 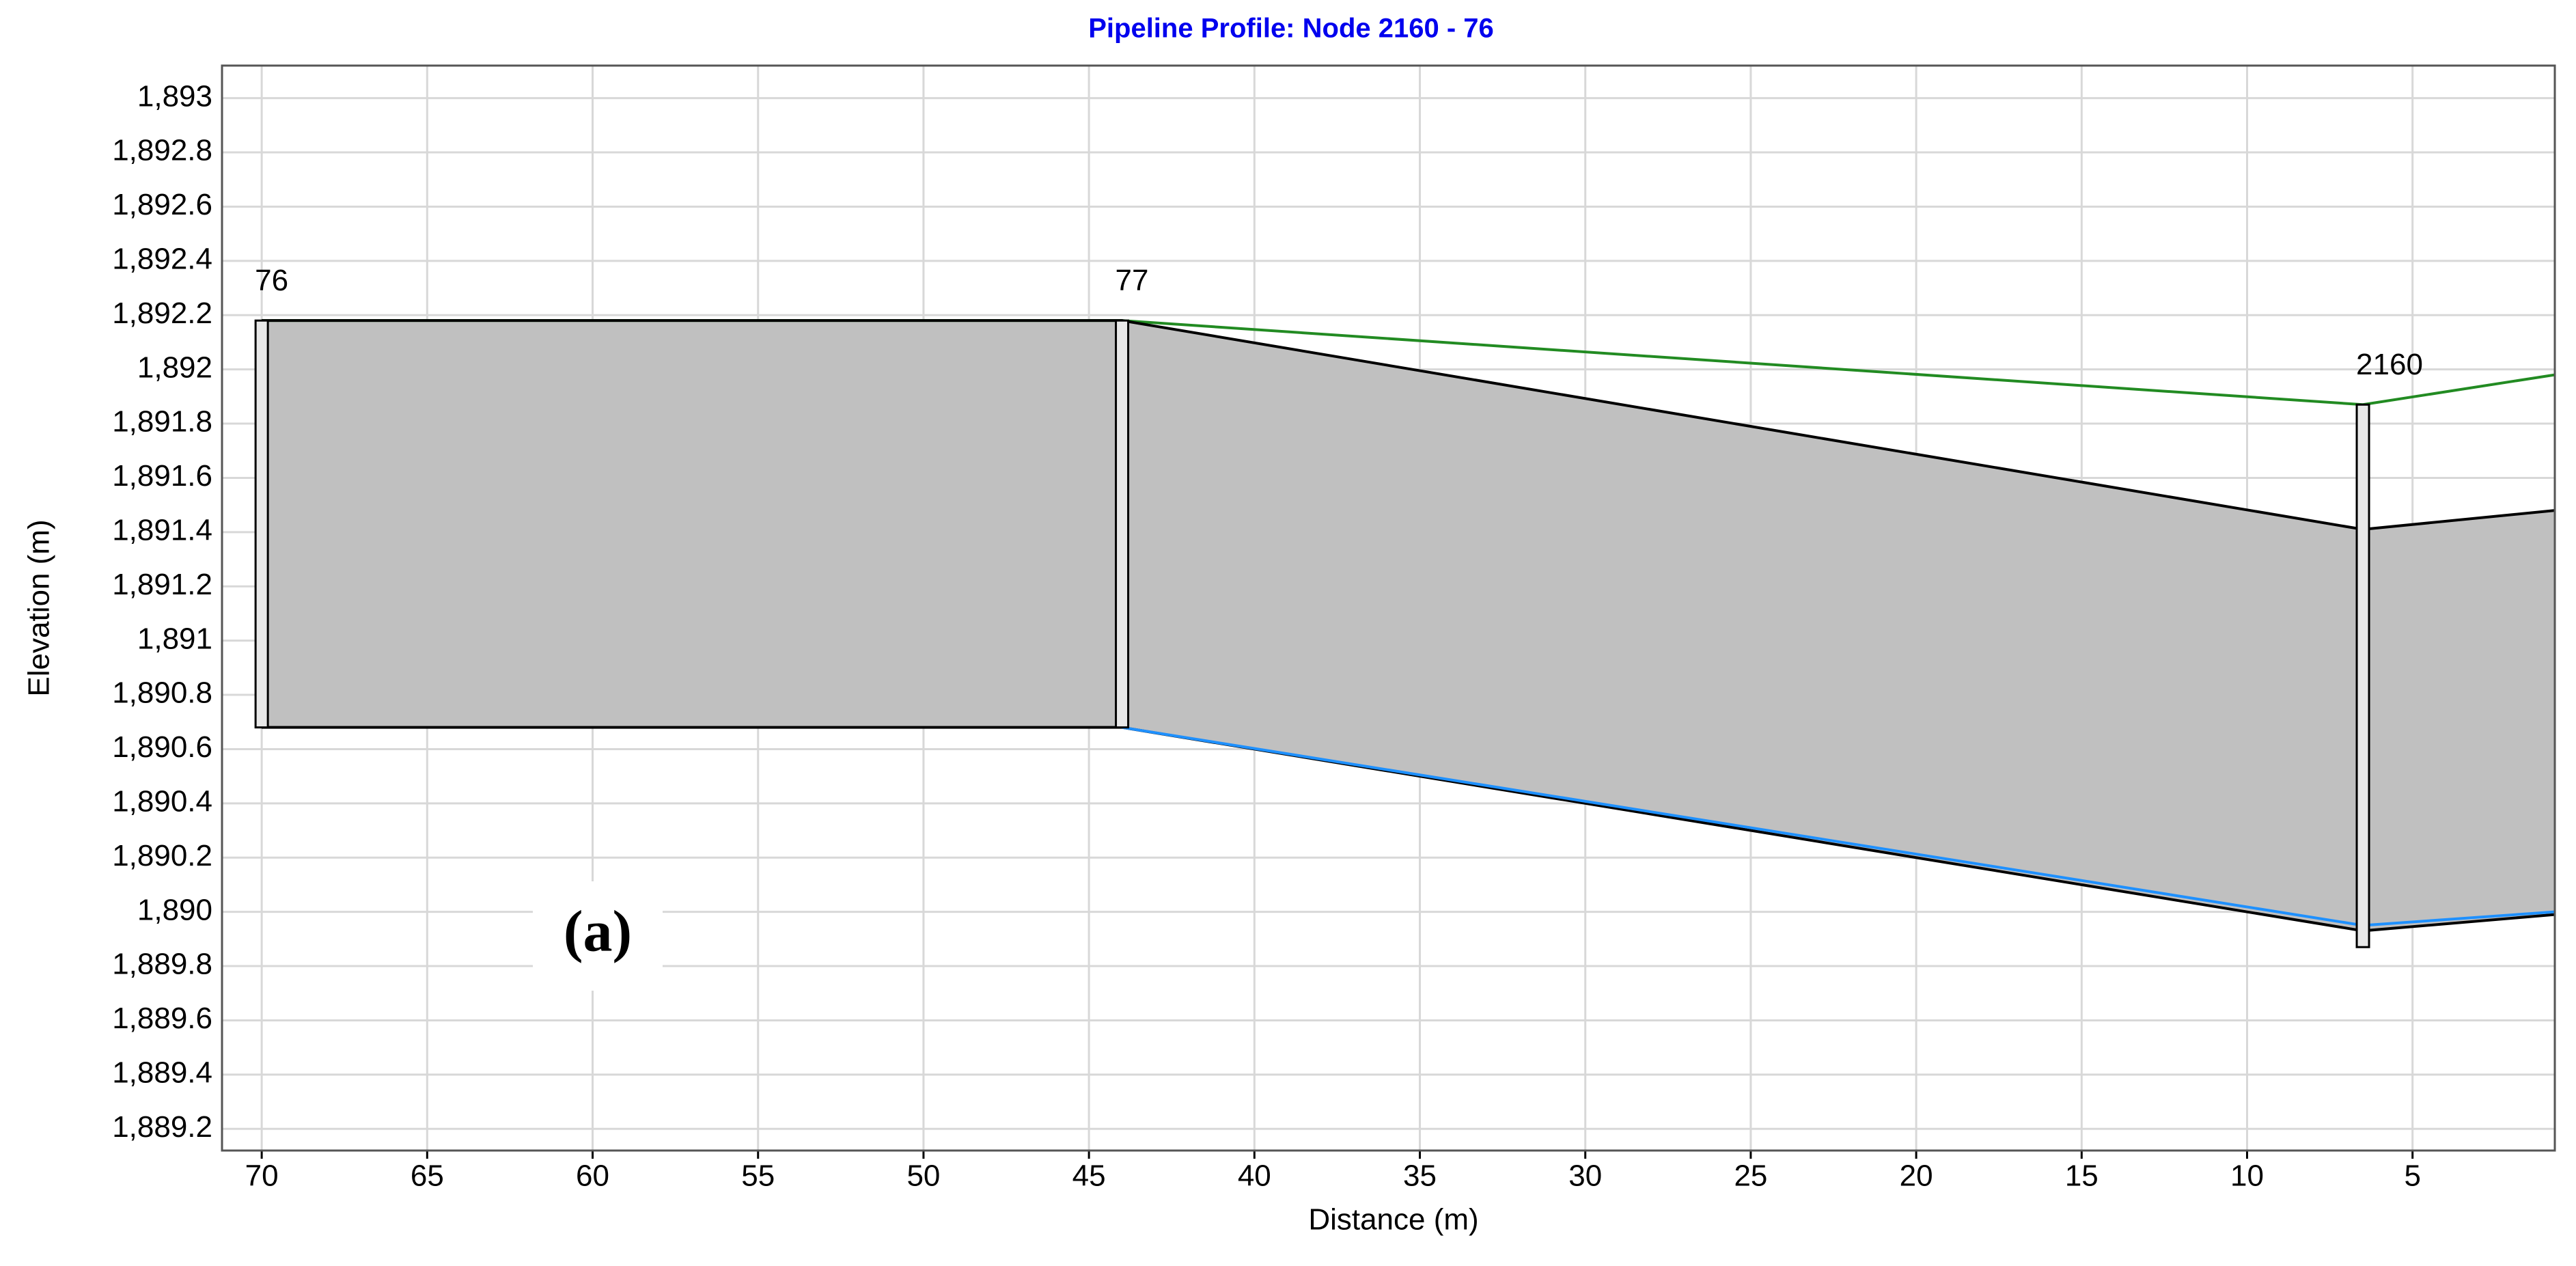 I want to click on x-tick-label: 30, so click(x=1585, y=1176).